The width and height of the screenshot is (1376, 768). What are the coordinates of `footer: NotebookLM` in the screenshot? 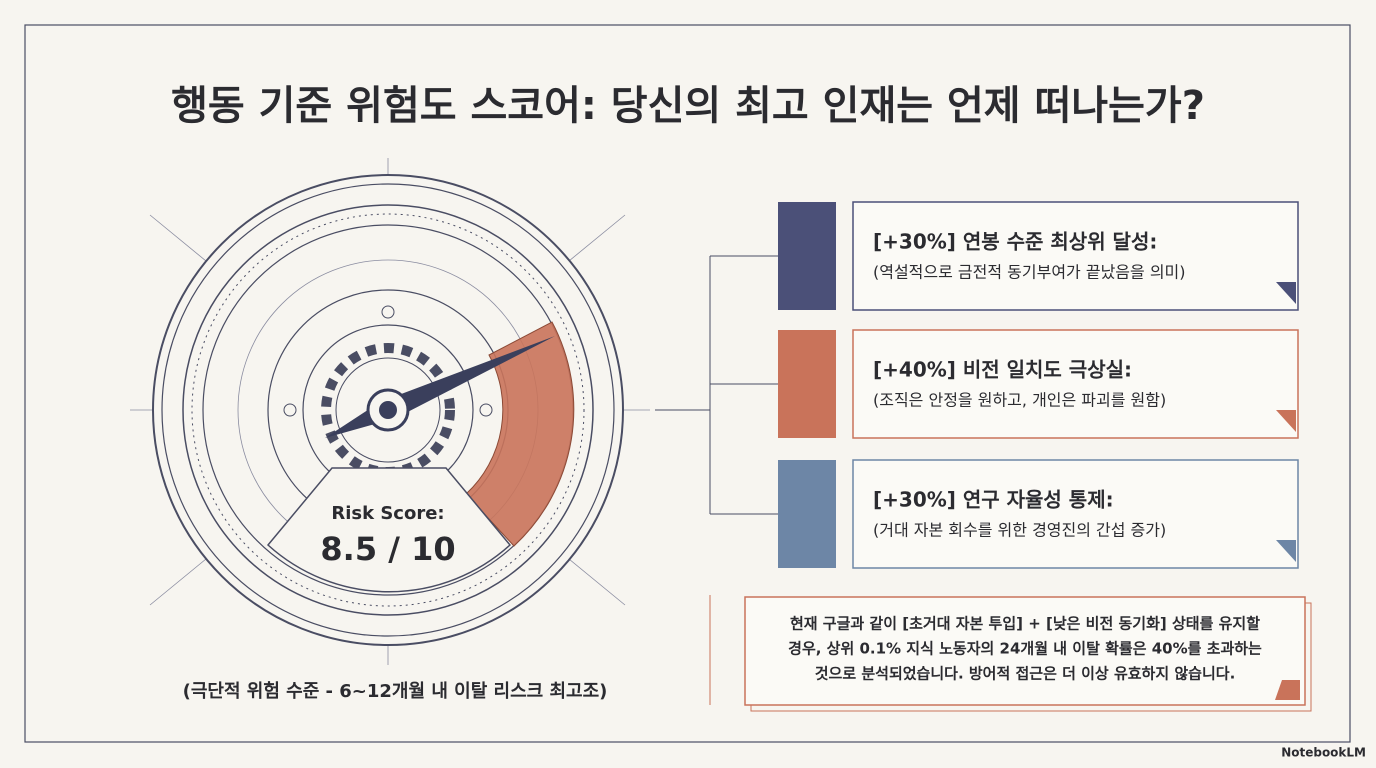 It's located at (1323, 753).